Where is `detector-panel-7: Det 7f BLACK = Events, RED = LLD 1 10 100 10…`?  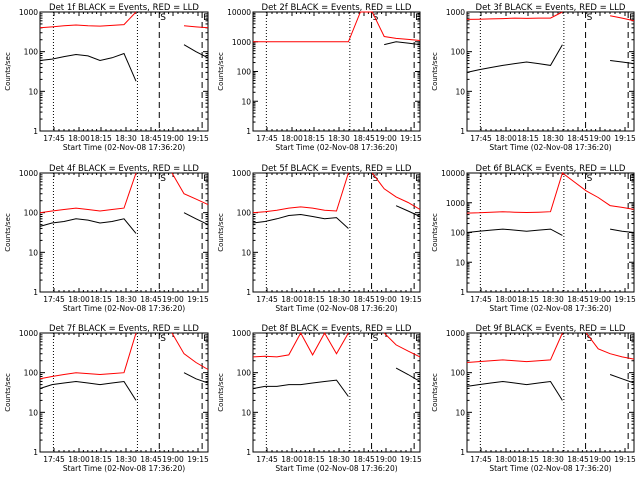 detector-panel-7: Det 7f BLACK = Events, RED = LLD 1 10 100 10… is located at coordinates (106, 398).